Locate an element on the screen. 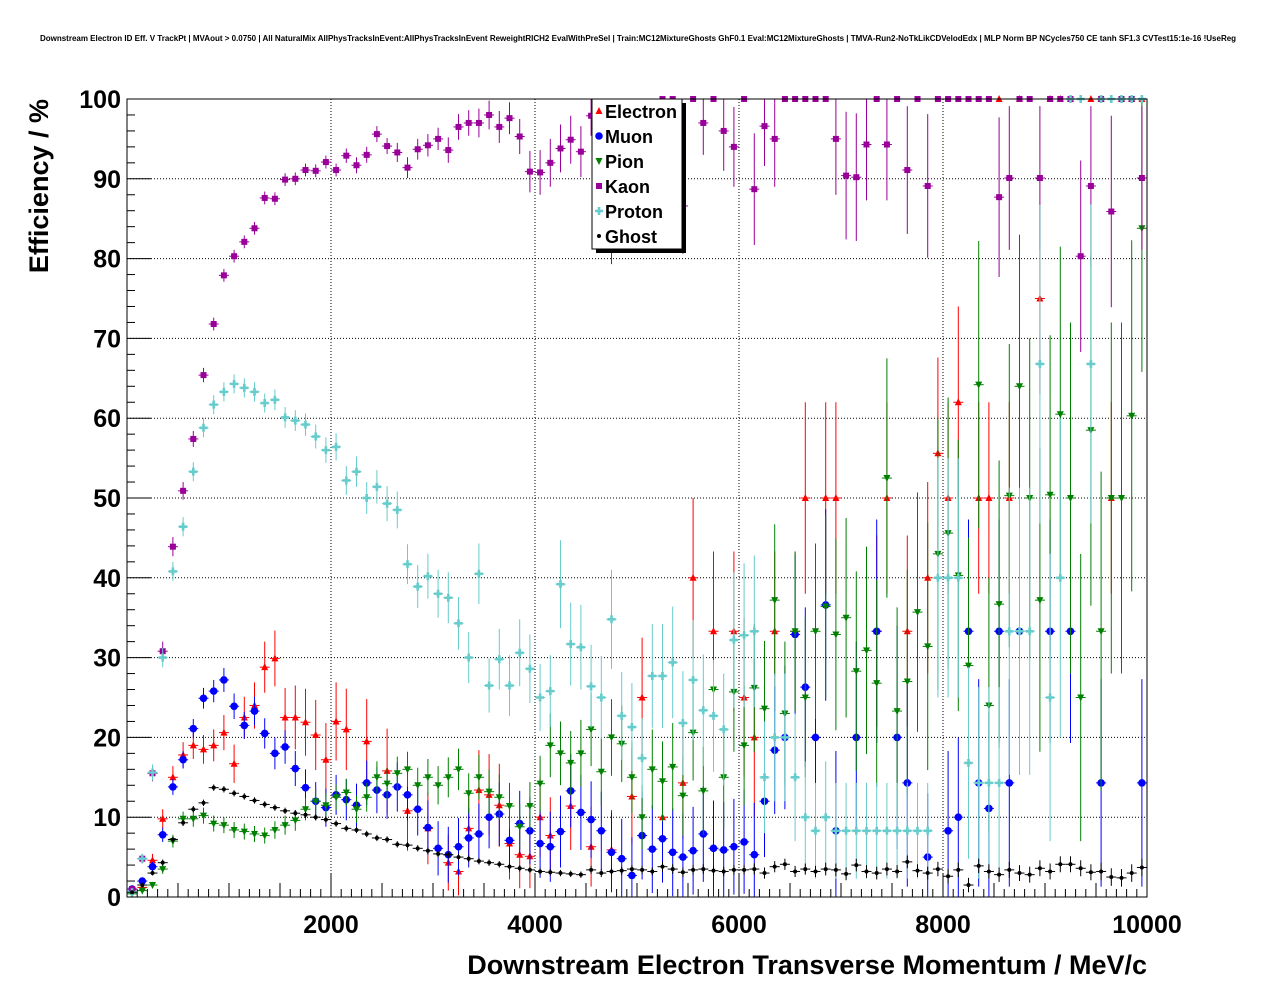 This screenshot has height=996, width=1276. y-tick-label: 20 is located at coordinates (107, 738).